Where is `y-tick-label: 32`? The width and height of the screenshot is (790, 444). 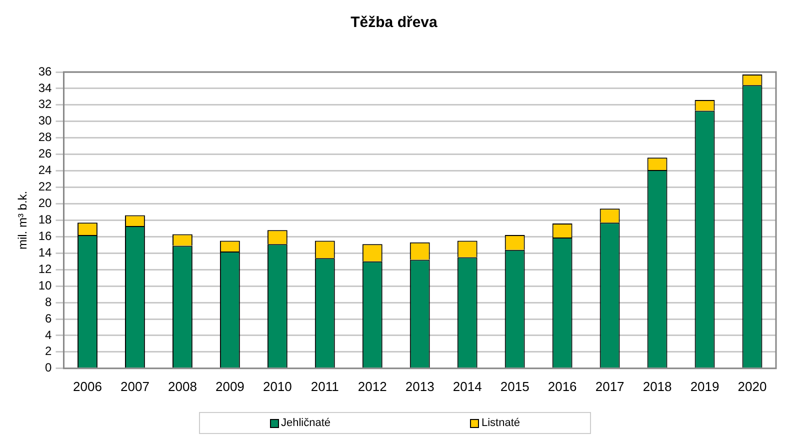
y-tick-label: 32 is located at coordinates (45, 104).